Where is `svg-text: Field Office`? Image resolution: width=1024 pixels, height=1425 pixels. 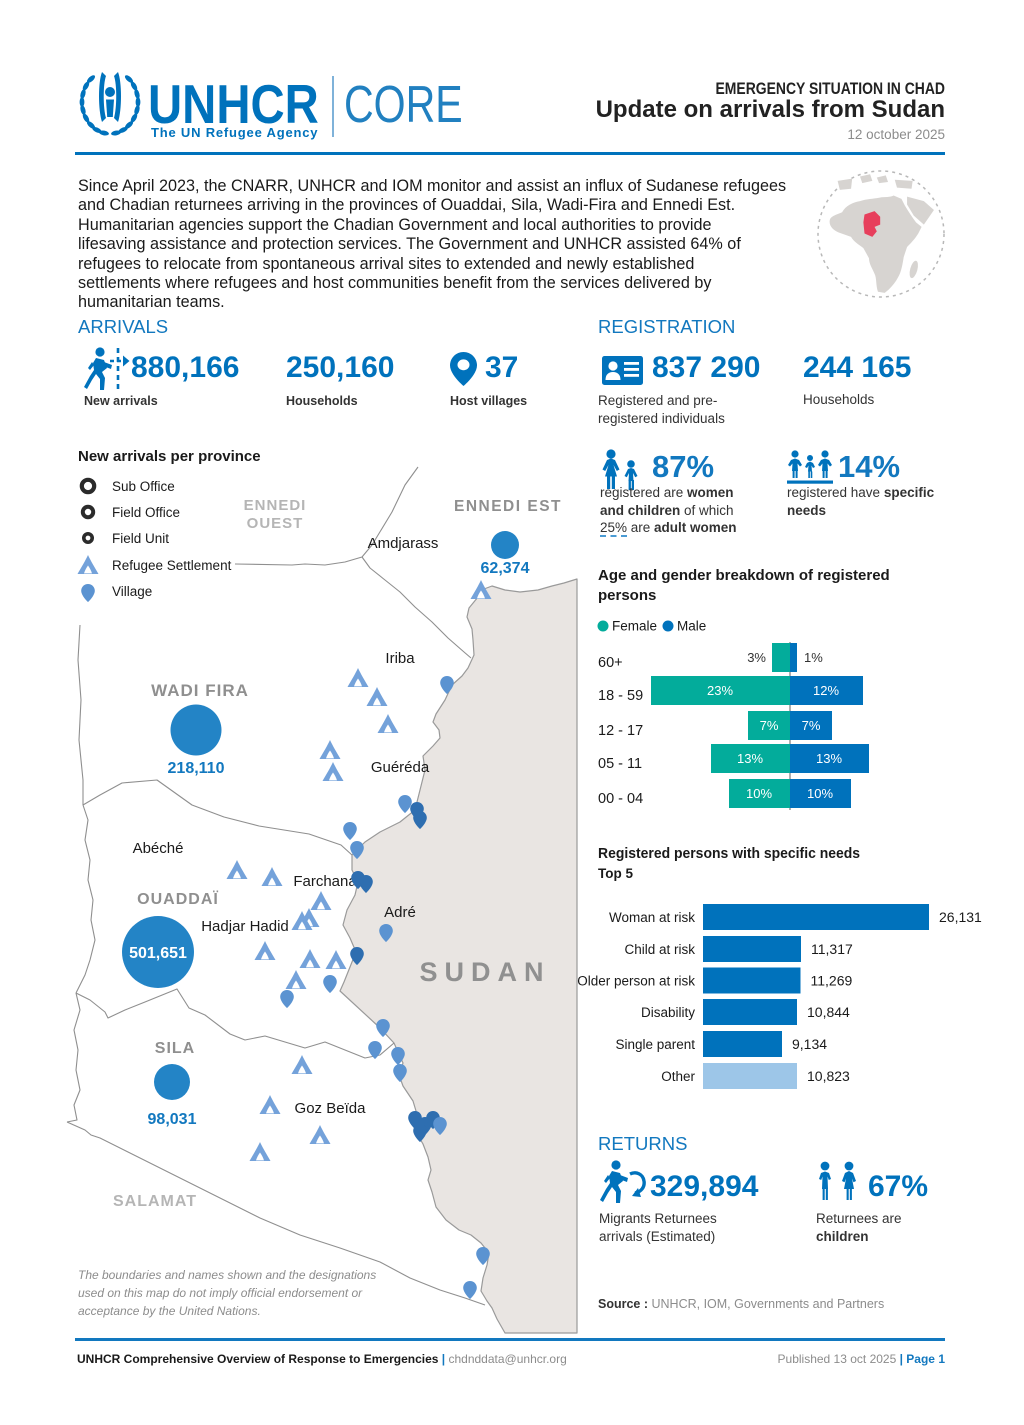
svg-text: Field Office is located at coordinates (146, 512).